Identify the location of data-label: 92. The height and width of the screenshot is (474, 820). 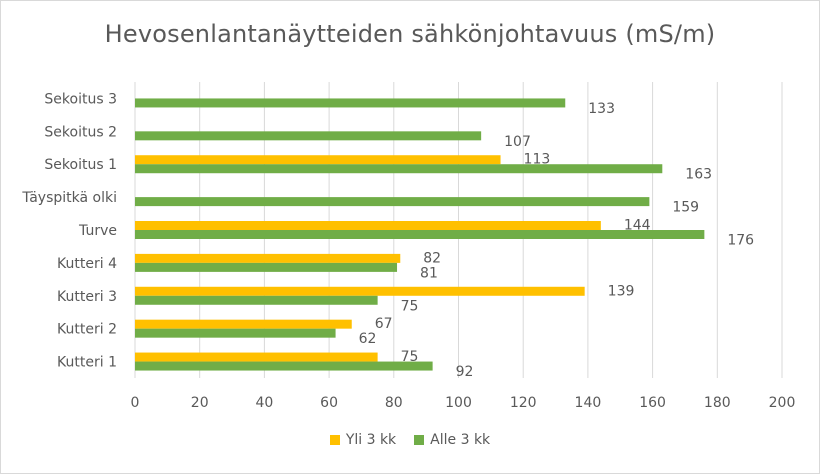
(465, 372).